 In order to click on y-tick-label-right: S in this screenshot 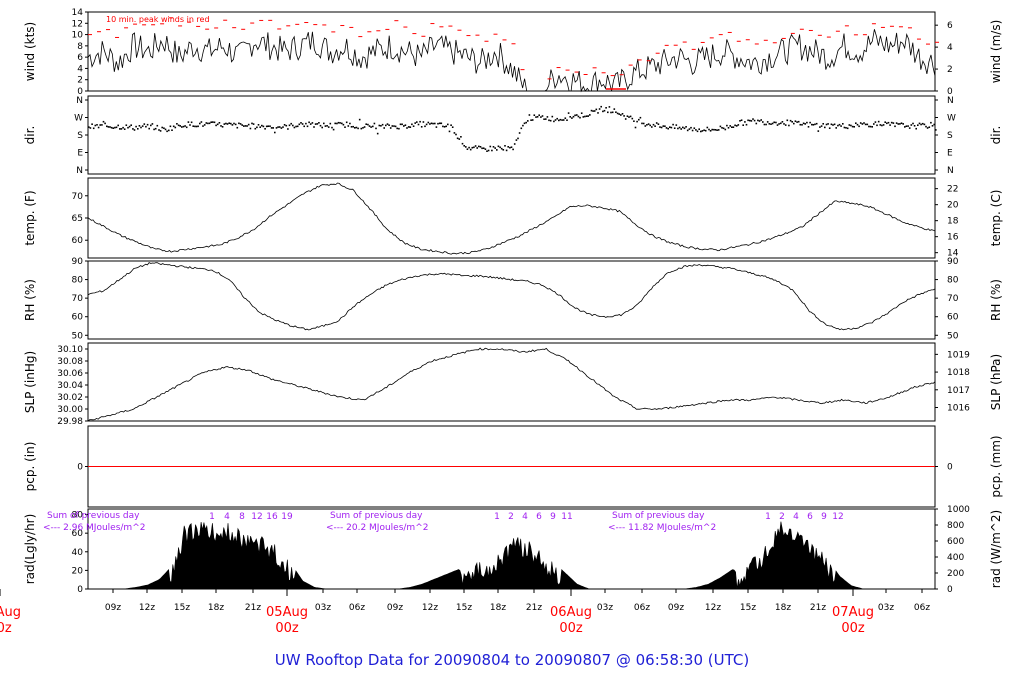, I will do `click(950, 136)`.